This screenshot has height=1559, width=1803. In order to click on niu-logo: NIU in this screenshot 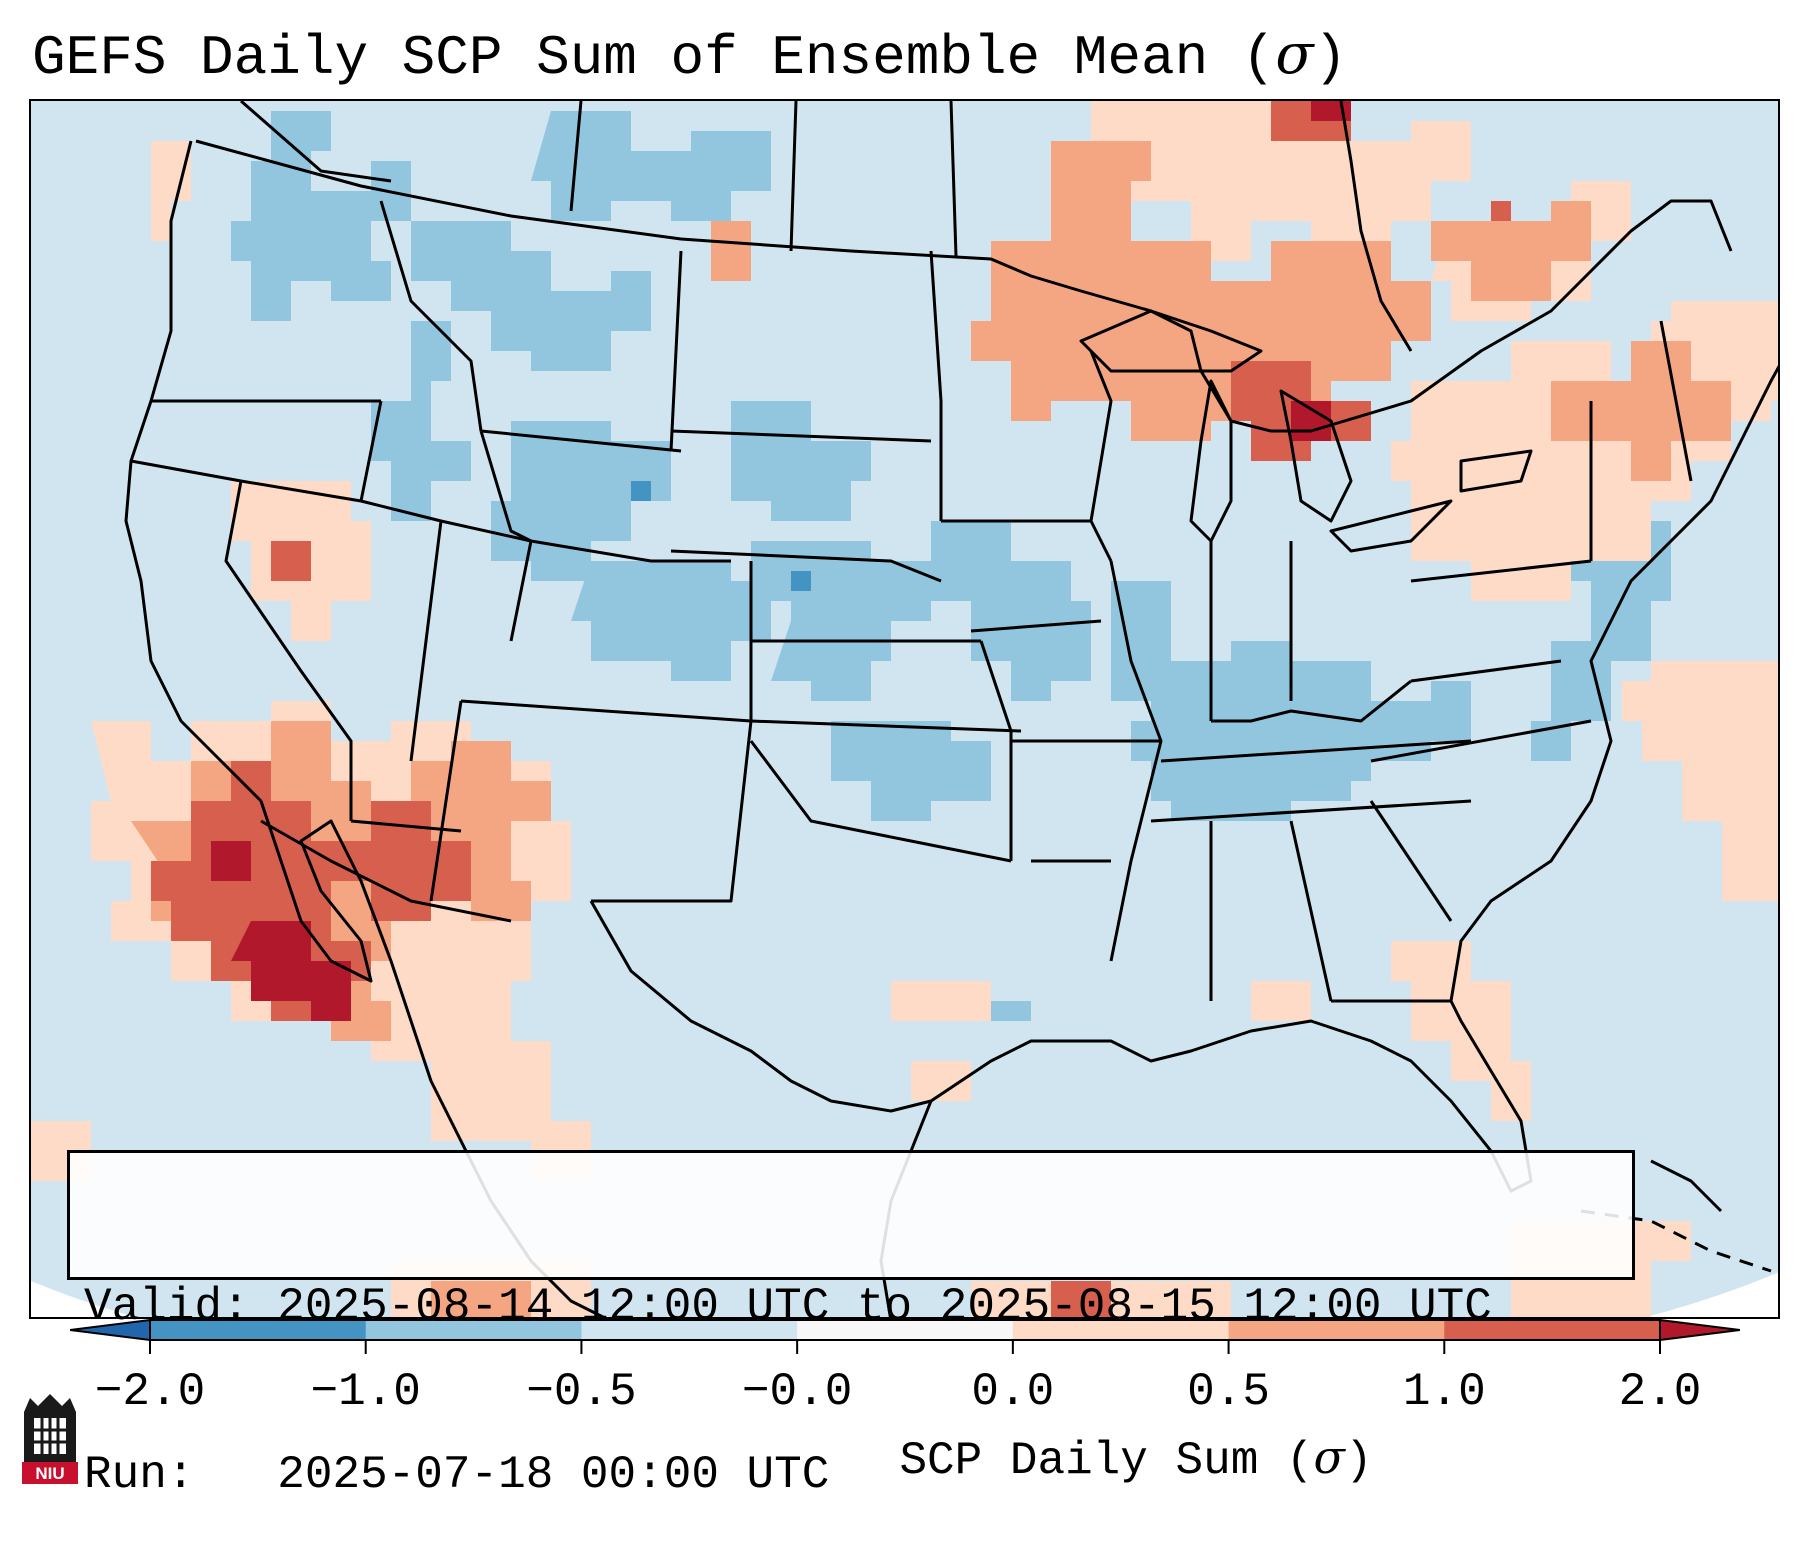, I will do `click(50, 1439)`.